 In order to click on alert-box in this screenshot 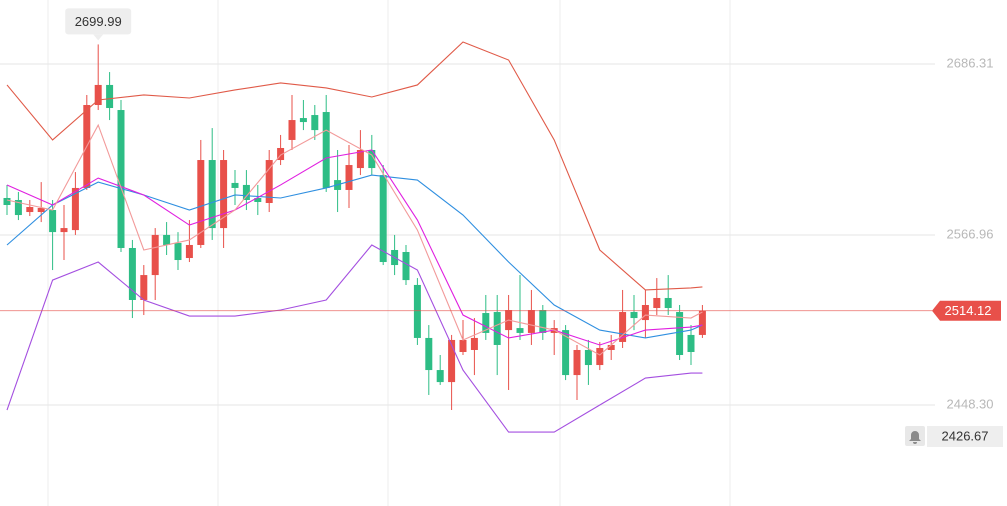, I will do `click(965, 436)`.